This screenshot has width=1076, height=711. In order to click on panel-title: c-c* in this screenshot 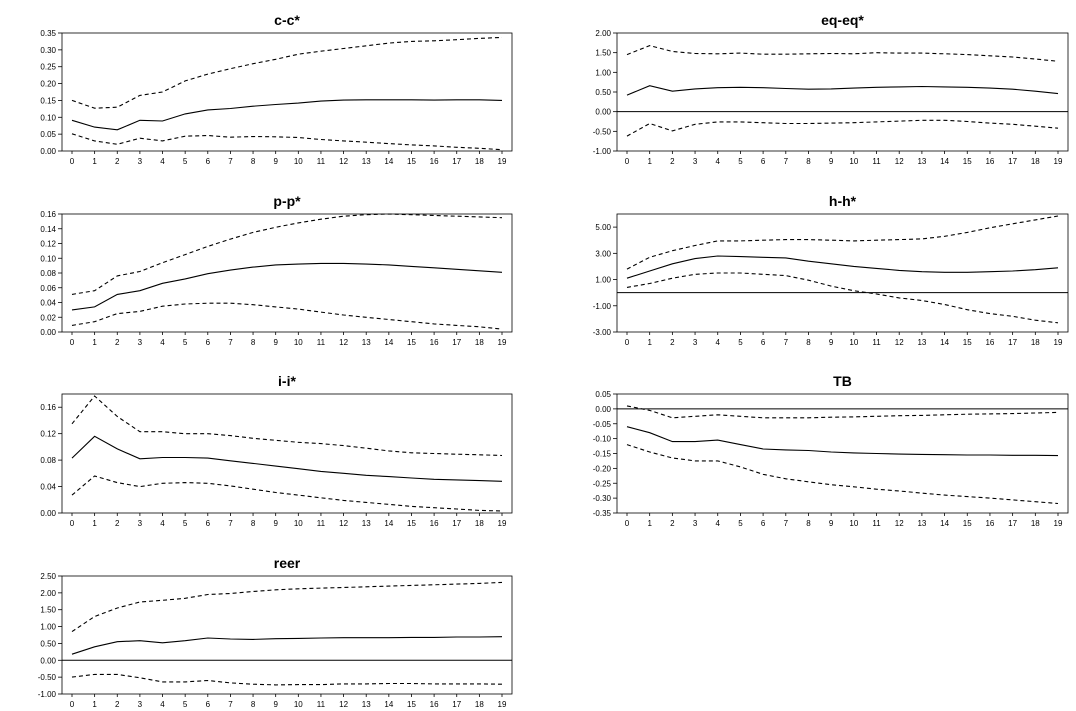, I will do `click(287, 20)`.